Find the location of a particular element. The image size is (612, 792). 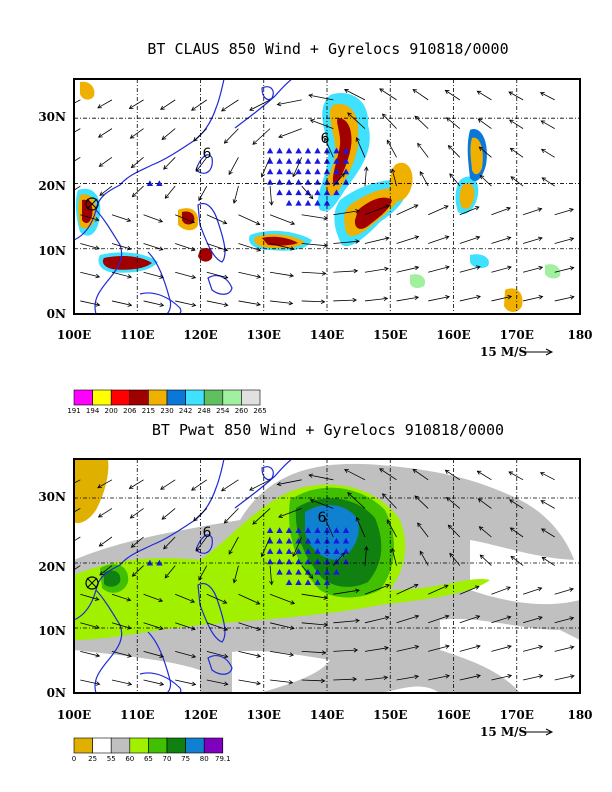

claus-vector-ref: 15 M/S is located at coordinates (517, 352).